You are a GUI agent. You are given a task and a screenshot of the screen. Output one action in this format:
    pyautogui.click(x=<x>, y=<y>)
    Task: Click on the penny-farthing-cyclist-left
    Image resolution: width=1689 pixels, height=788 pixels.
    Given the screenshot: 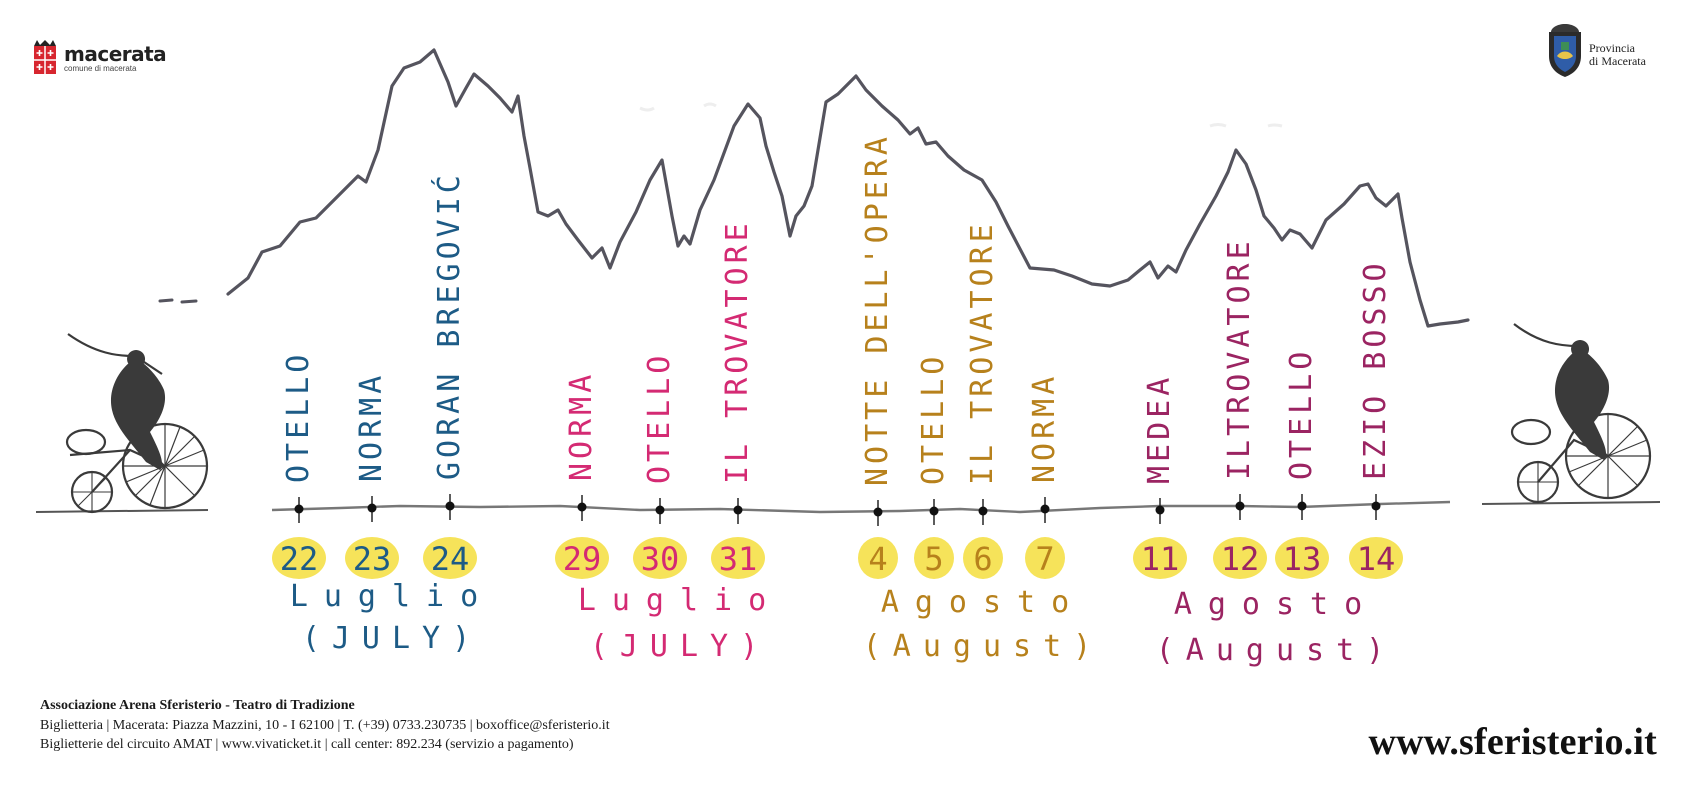 What is the action you would take?
    pyautogui.click(x=137, y=423)
    